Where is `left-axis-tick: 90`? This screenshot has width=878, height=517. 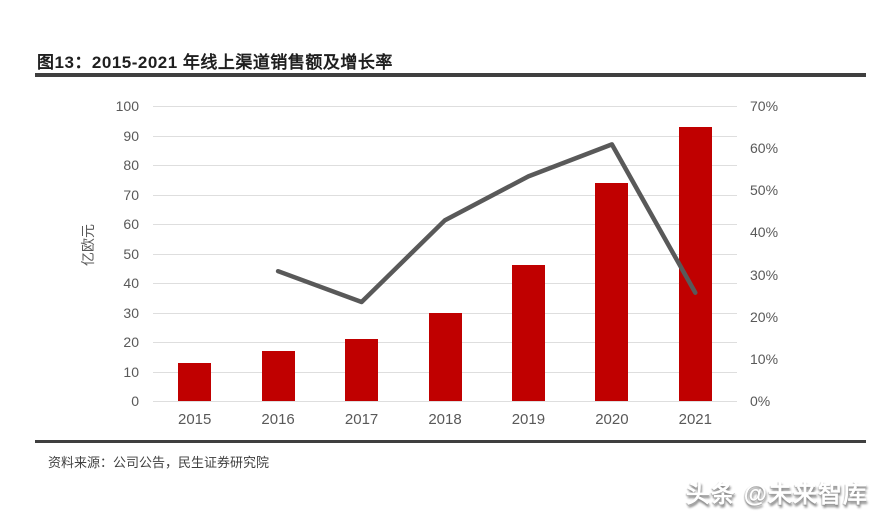
left-axis-tick: 90 is located at coordinates (131, 135).